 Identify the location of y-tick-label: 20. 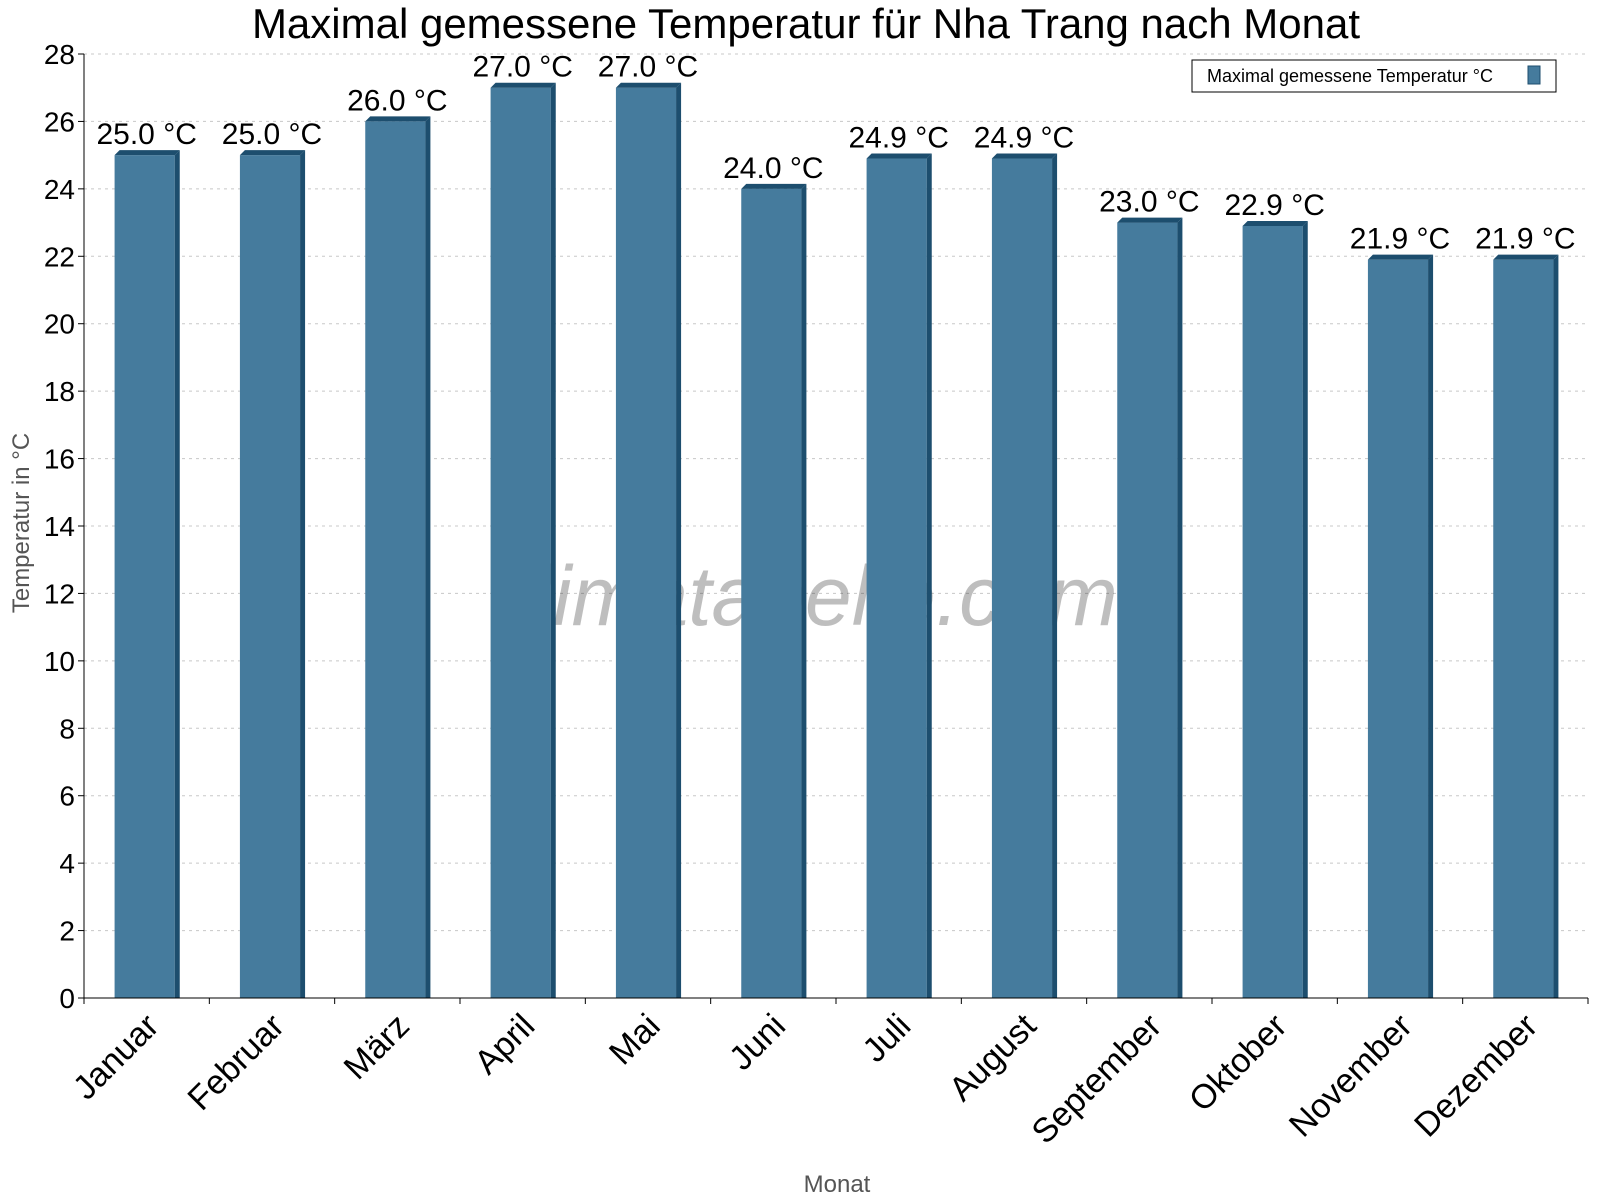
(59, 324).